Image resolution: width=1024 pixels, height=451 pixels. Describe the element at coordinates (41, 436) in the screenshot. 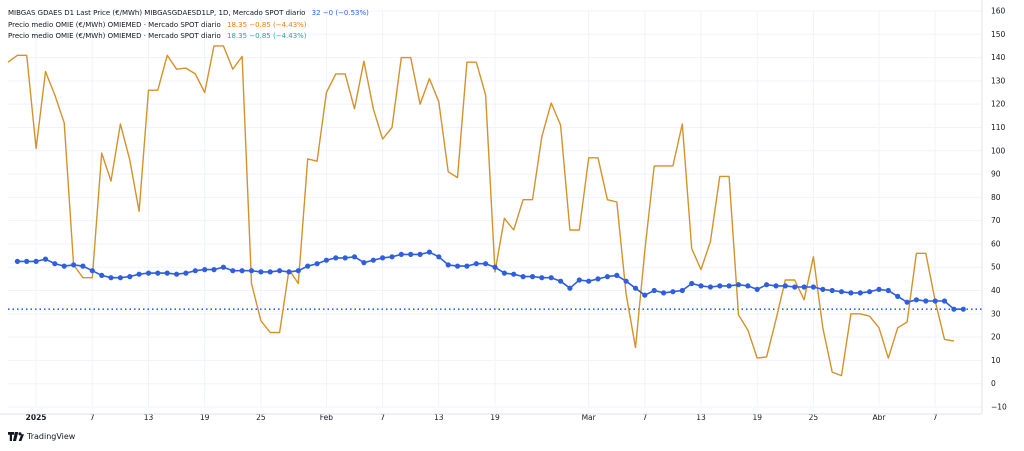

I see `tradingview-attribution: TradingView` at that location.